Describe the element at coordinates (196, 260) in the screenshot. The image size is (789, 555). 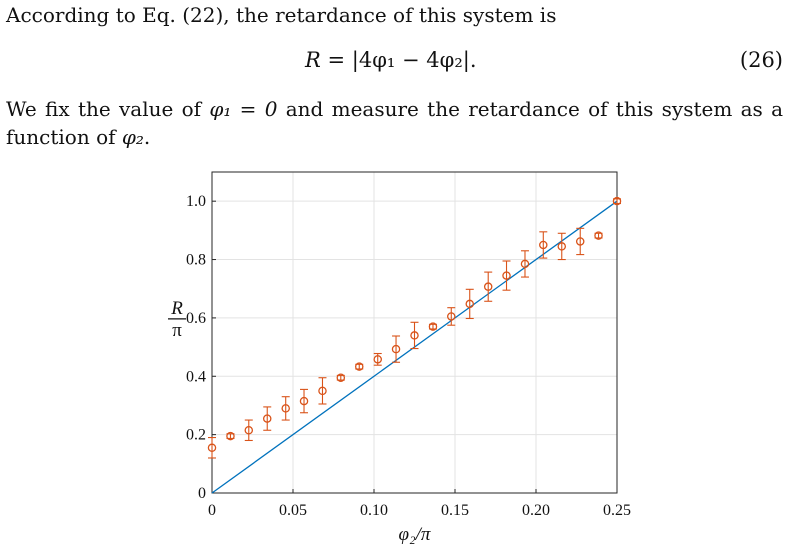
I see `y-tick-label: 0.8` at that location.